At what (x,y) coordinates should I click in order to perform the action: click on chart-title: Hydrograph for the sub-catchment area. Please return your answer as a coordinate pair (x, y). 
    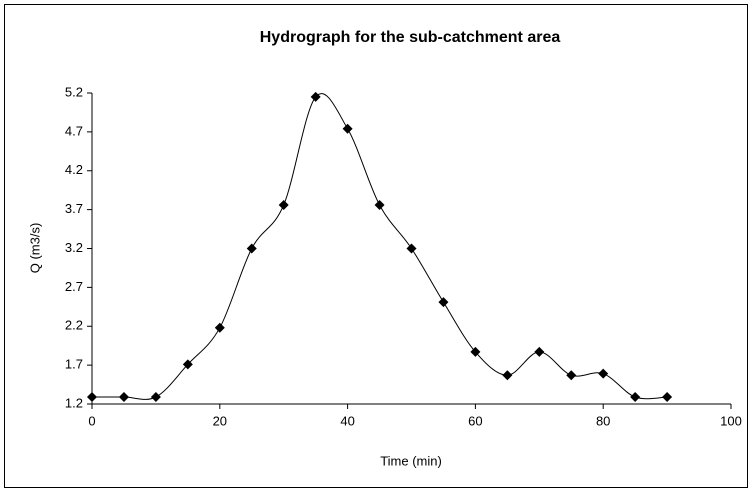
    Looking at the image, I should click on (410, 37).